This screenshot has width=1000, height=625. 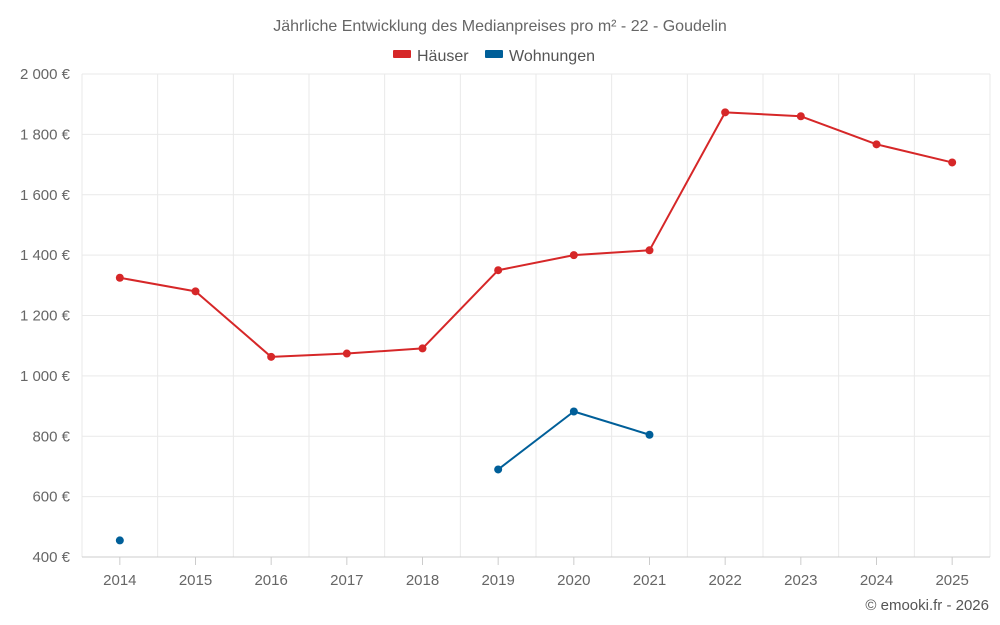 What do you see at coordinates (552, 56) in the screenshot?
I see `legend-label-wohnungen: Wohnungen` at bounding box center [552, 56].